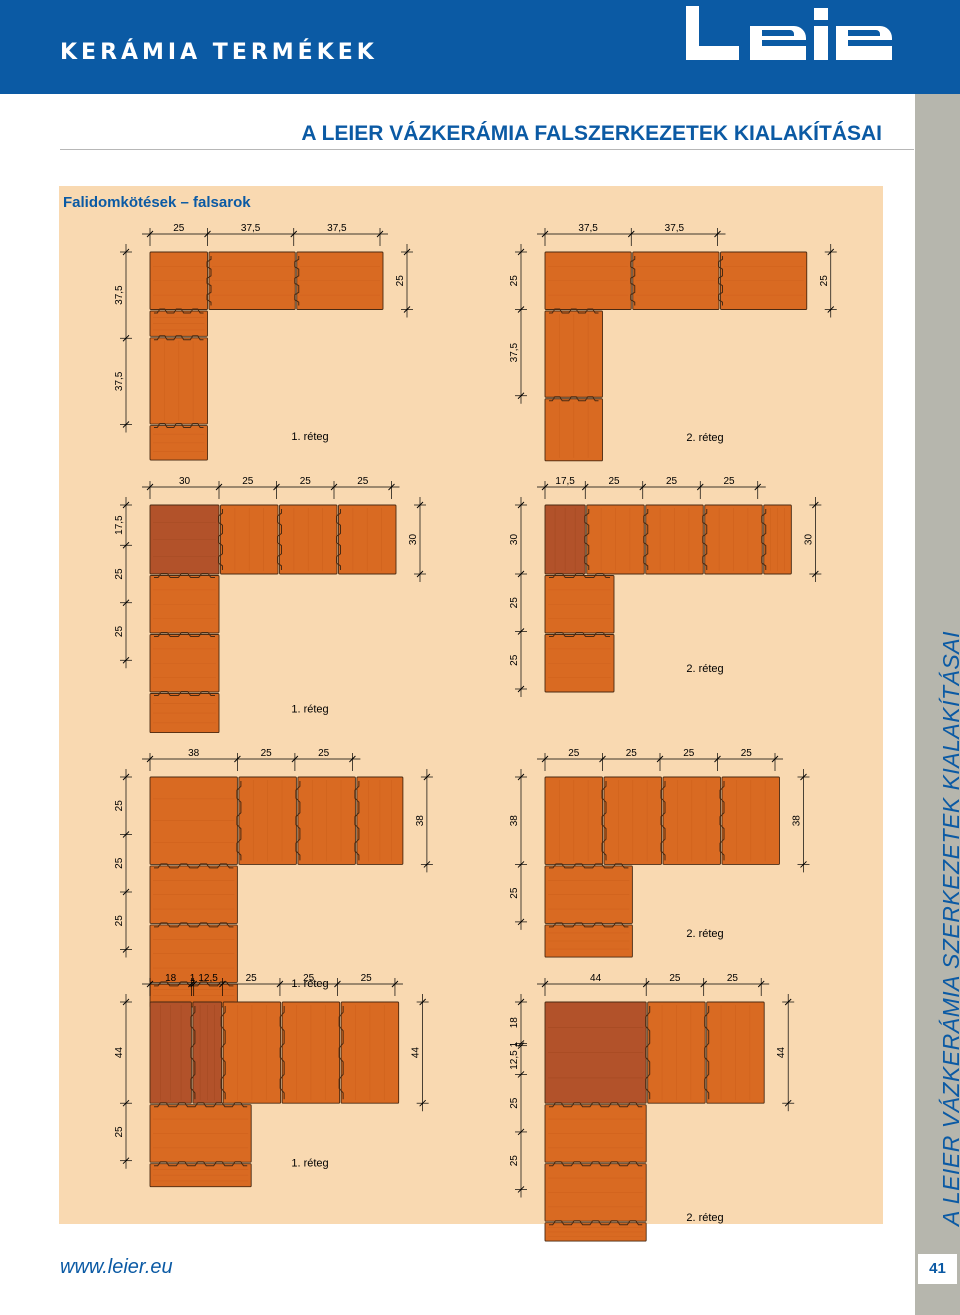 The width and height of the screenshot is (960, 1315). Describe the element at coordinates (248, 481) in the screenshot. I see `r2-layer1-dim-top-1: 25` at that location.